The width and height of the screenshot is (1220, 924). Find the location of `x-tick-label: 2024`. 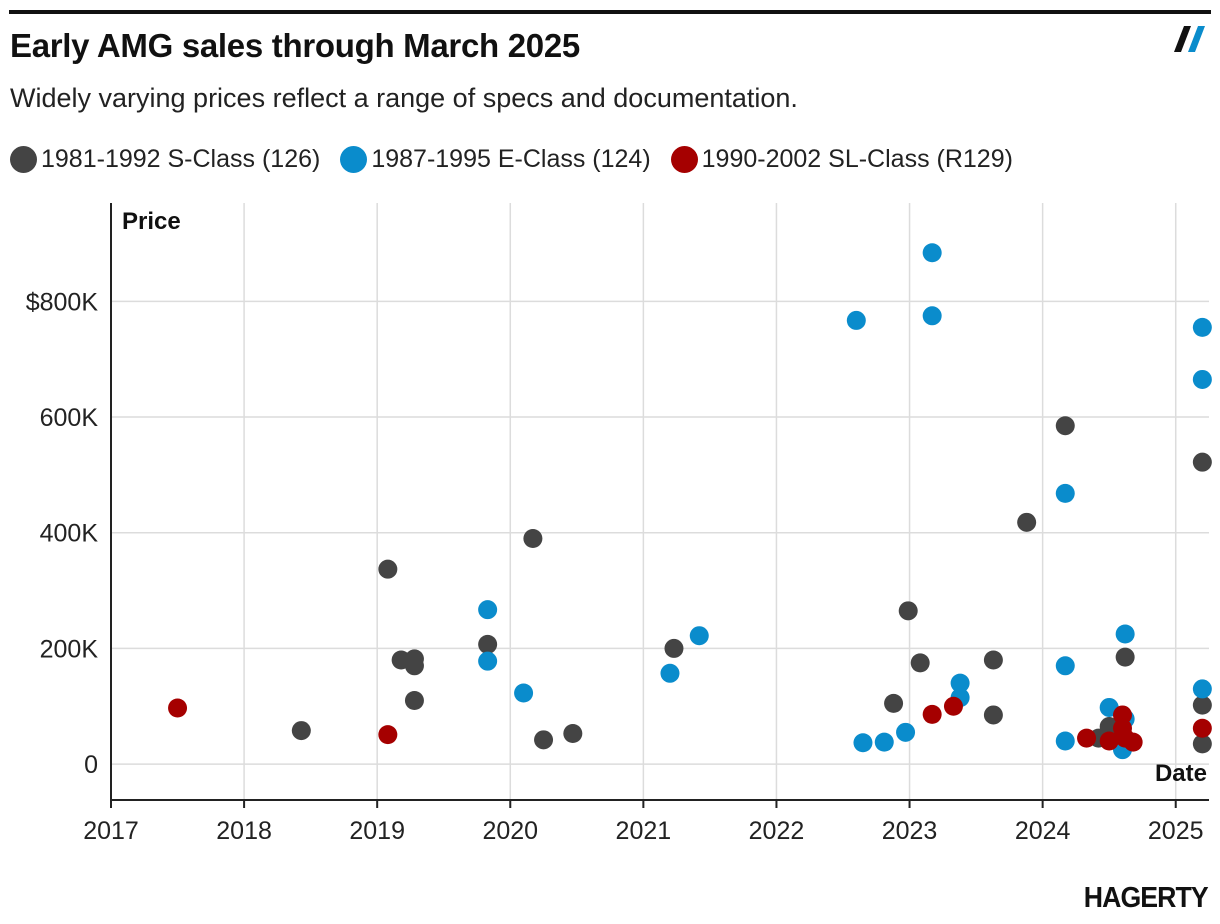

x-tick-label: 2024 is located at coordinates (1043, 831).